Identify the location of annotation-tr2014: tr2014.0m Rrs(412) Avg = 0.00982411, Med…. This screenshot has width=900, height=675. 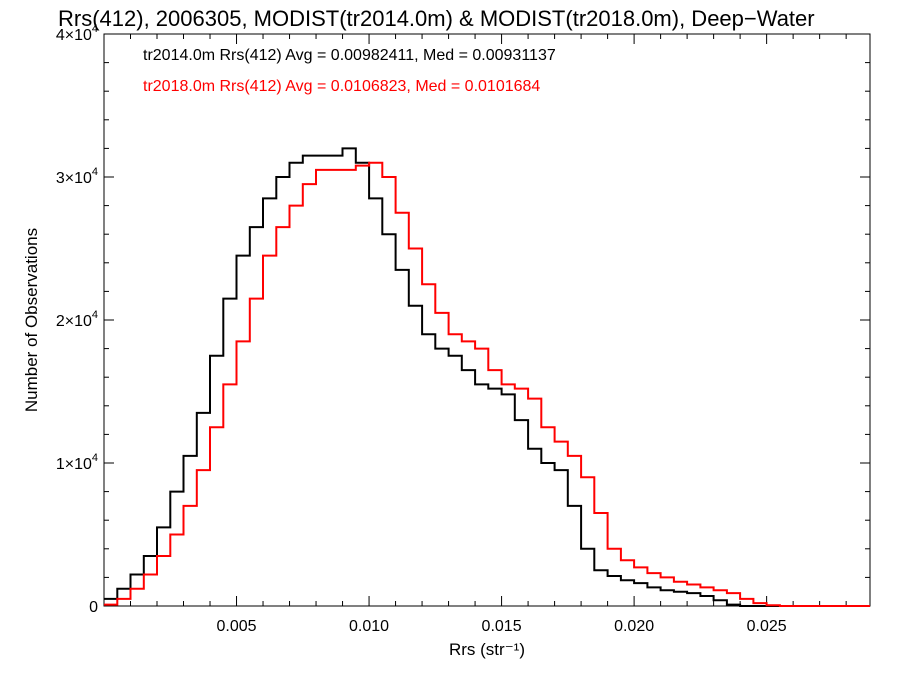
(349, 55).